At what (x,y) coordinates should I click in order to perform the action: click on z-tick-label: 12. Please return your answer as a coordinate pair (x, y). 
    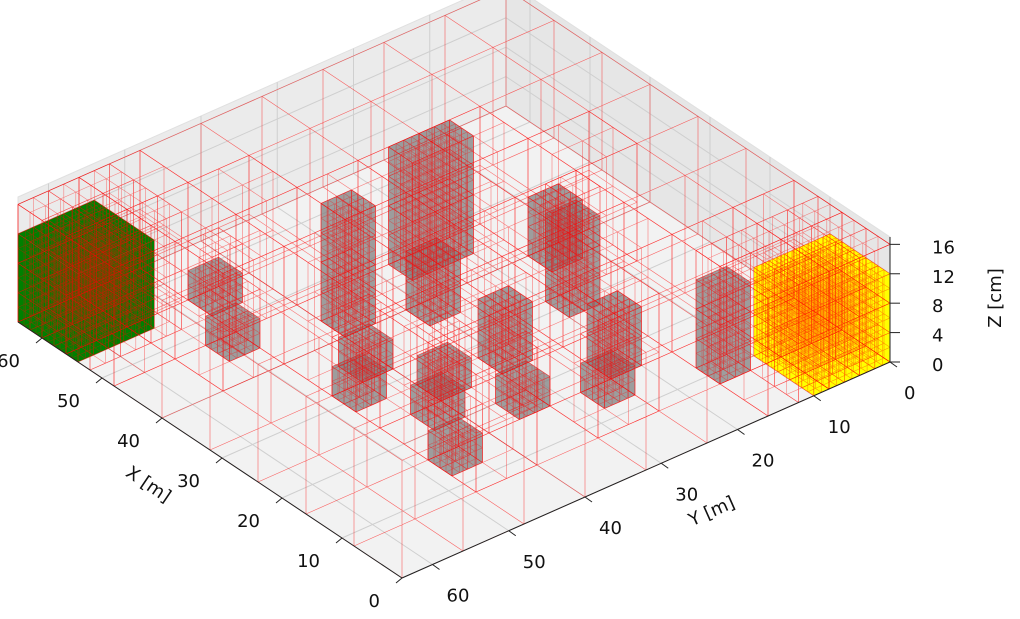
    Looking at the image, I should click on (943, 277).